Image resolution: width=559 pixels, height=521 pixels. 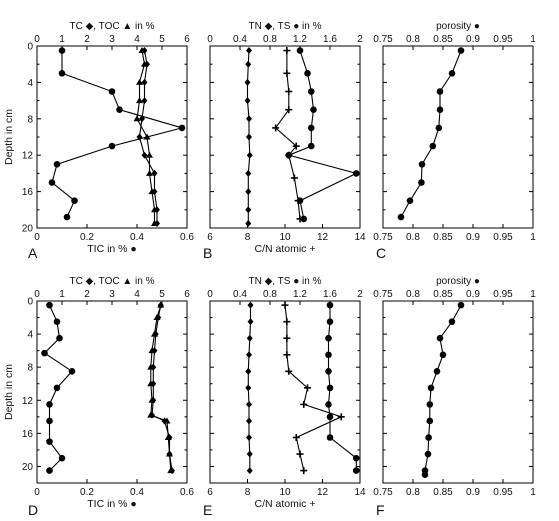 I want to click on bottom-tick-label: 14, so click(x=360, y=237).